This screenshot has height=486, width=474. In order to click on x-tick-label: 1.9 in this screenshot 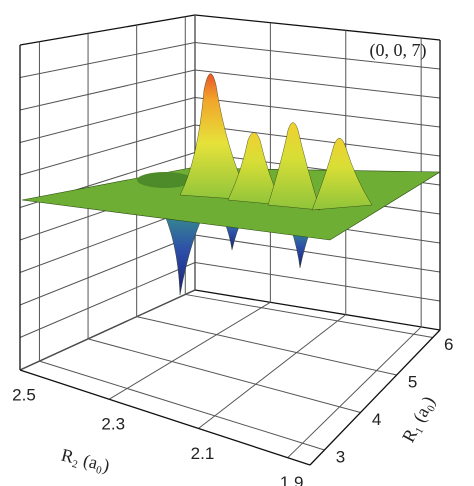, I will do `click(292, 479)`.